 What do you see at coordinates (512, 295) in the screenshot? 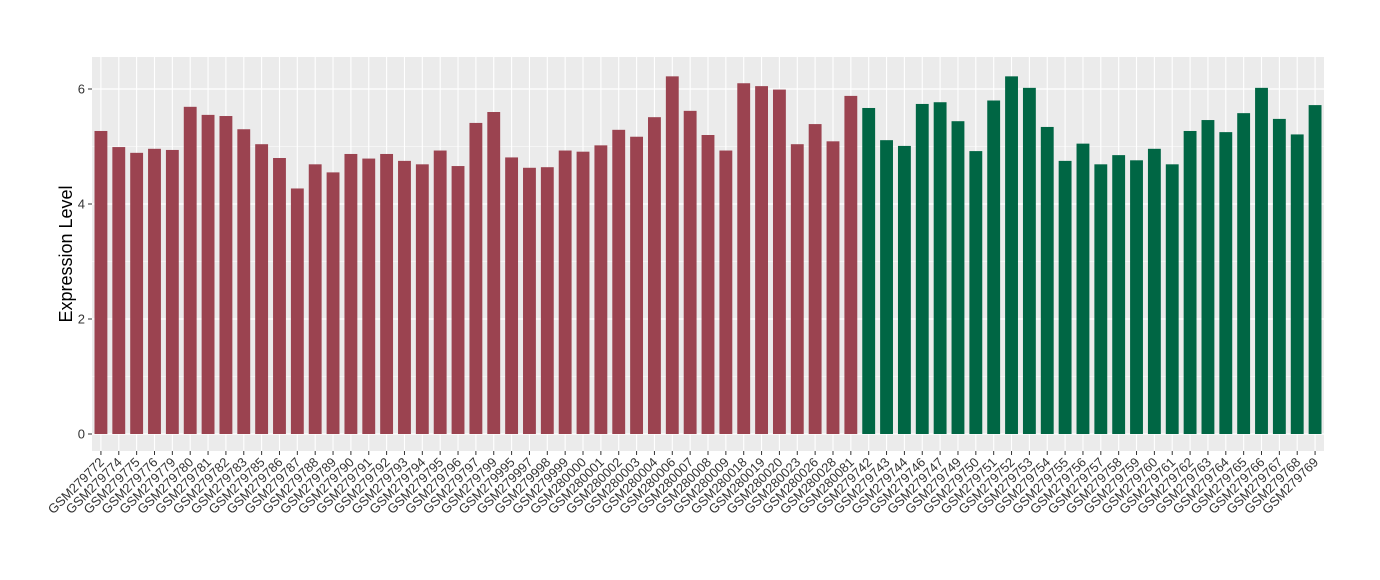
I see `bar-GSM279995` at bounding box center [512, 295].